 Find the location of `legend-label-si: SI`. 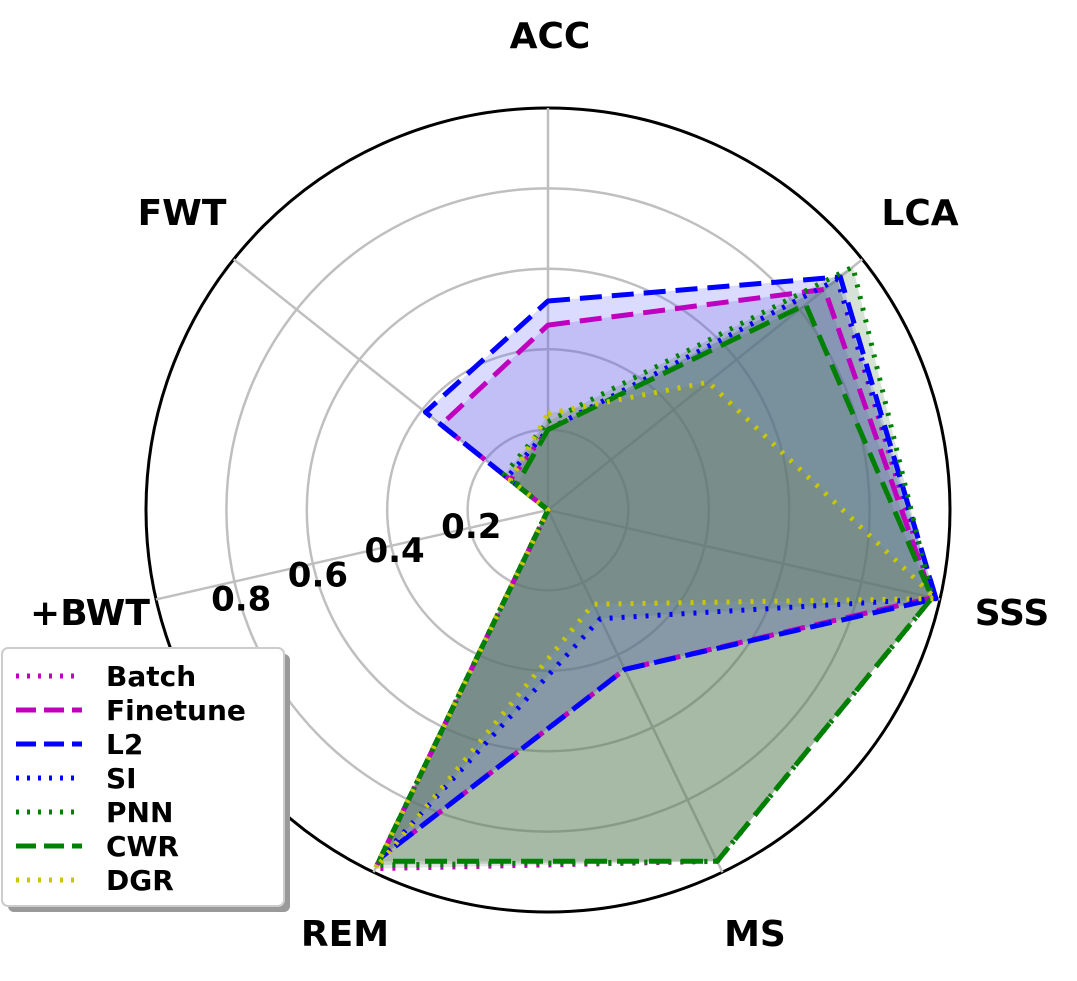

legend-label-si: SI is located at coordinates (121, 778).